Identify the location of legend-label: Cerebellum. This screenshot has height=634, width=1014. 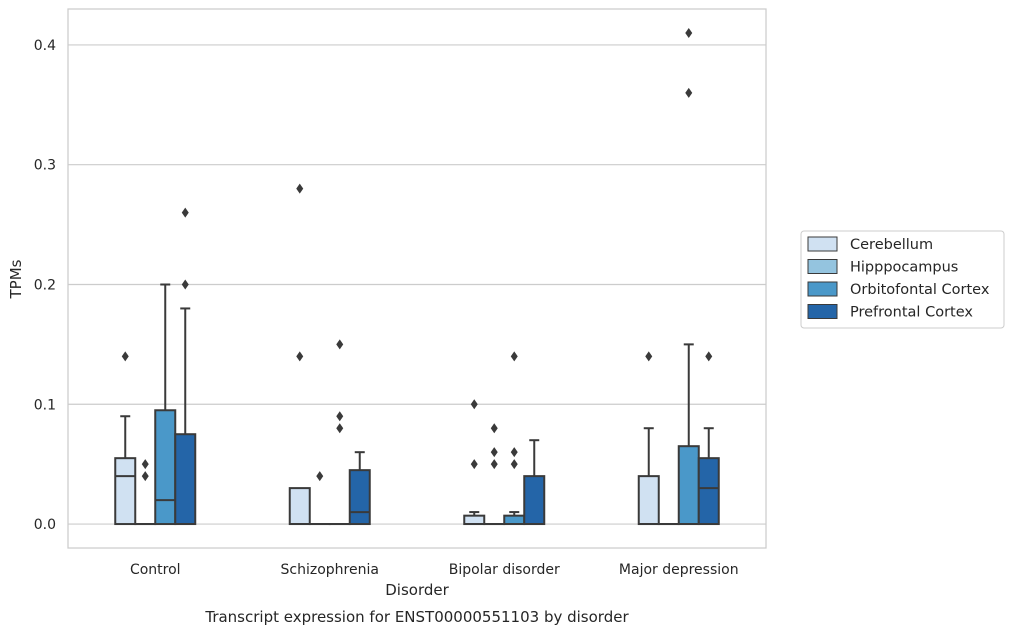
(891, 245).